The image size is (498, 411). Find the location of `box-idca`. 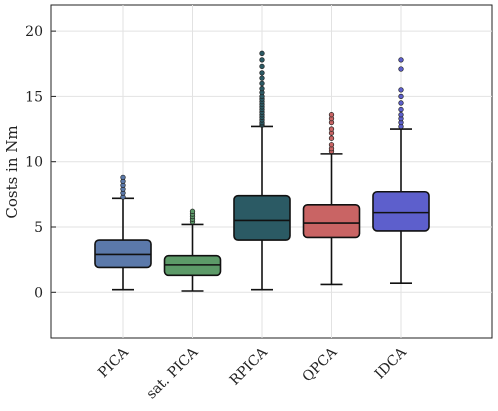

box-idca is located at coordinates (401, 170).